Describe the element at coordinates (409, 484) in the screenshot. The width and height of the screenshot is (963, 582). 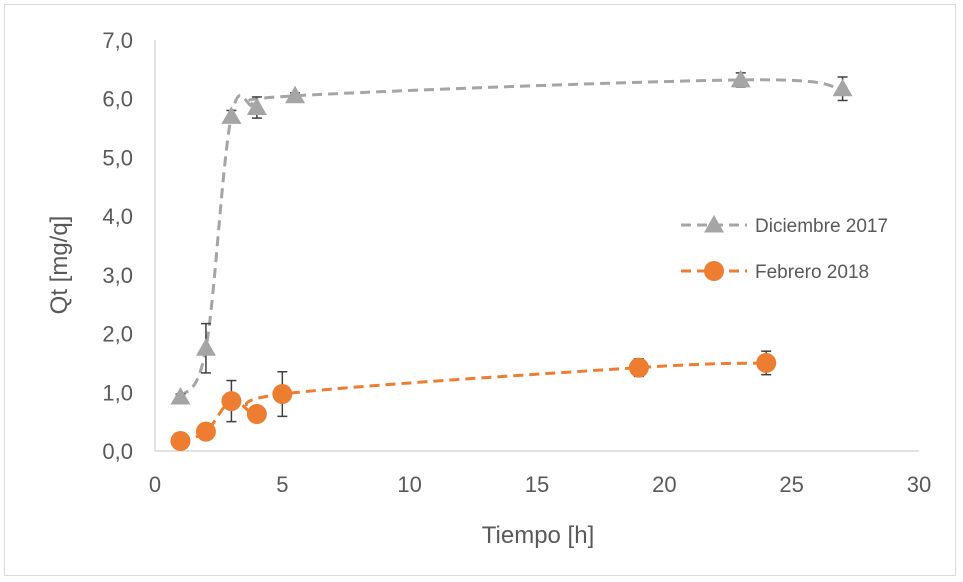
I see `x-tick-label: 10` at that location.